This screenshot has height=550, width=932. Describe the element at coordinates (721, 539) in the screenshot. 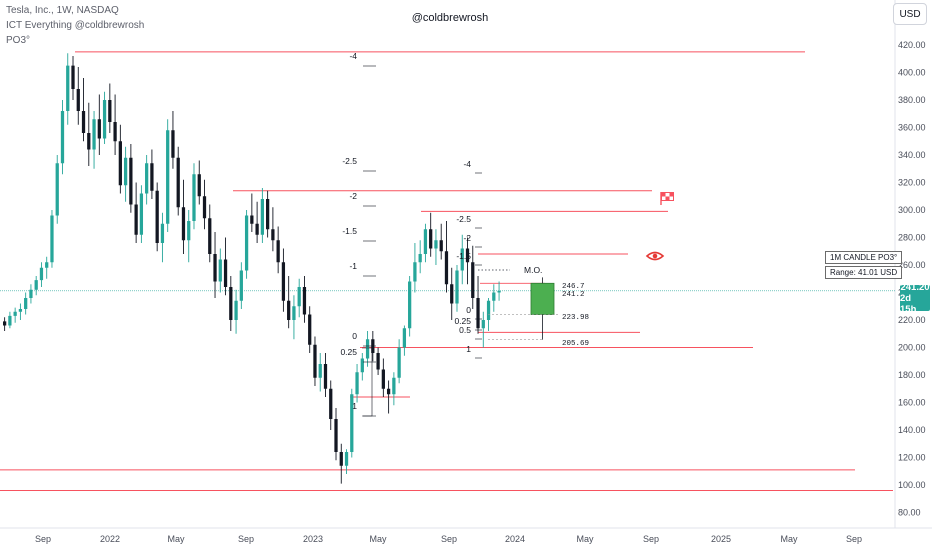

I see `x-tick-label: 2025` at that location.